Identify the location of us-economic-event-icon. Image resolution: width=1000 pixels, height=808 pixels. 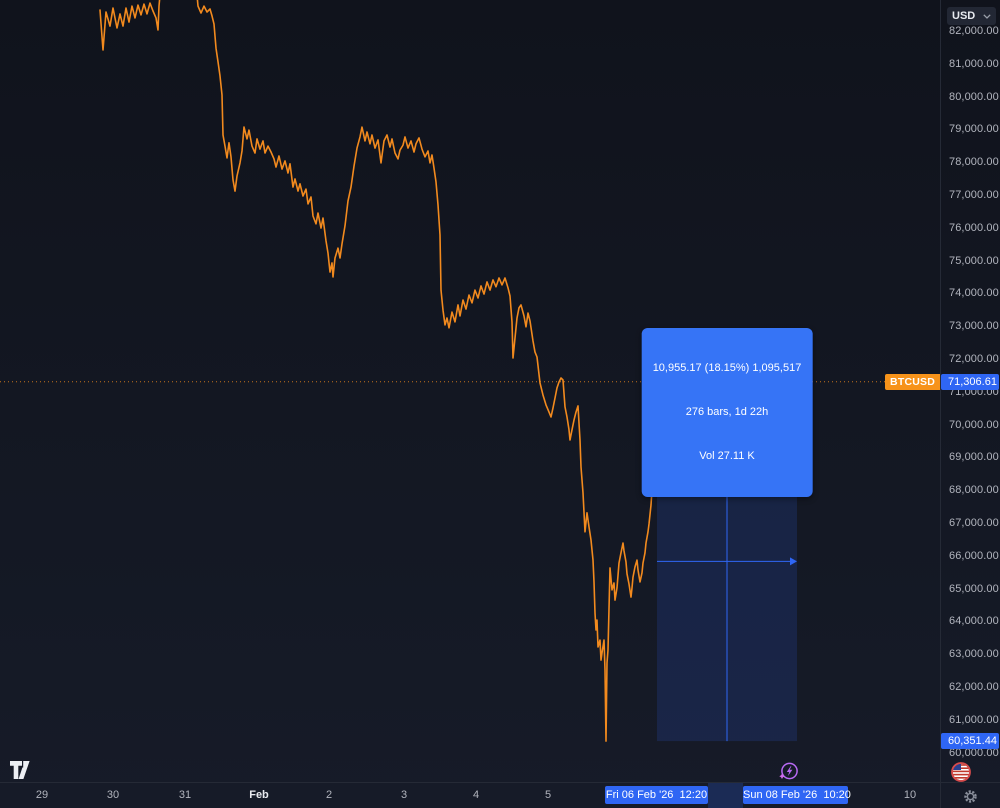
(961, 772).